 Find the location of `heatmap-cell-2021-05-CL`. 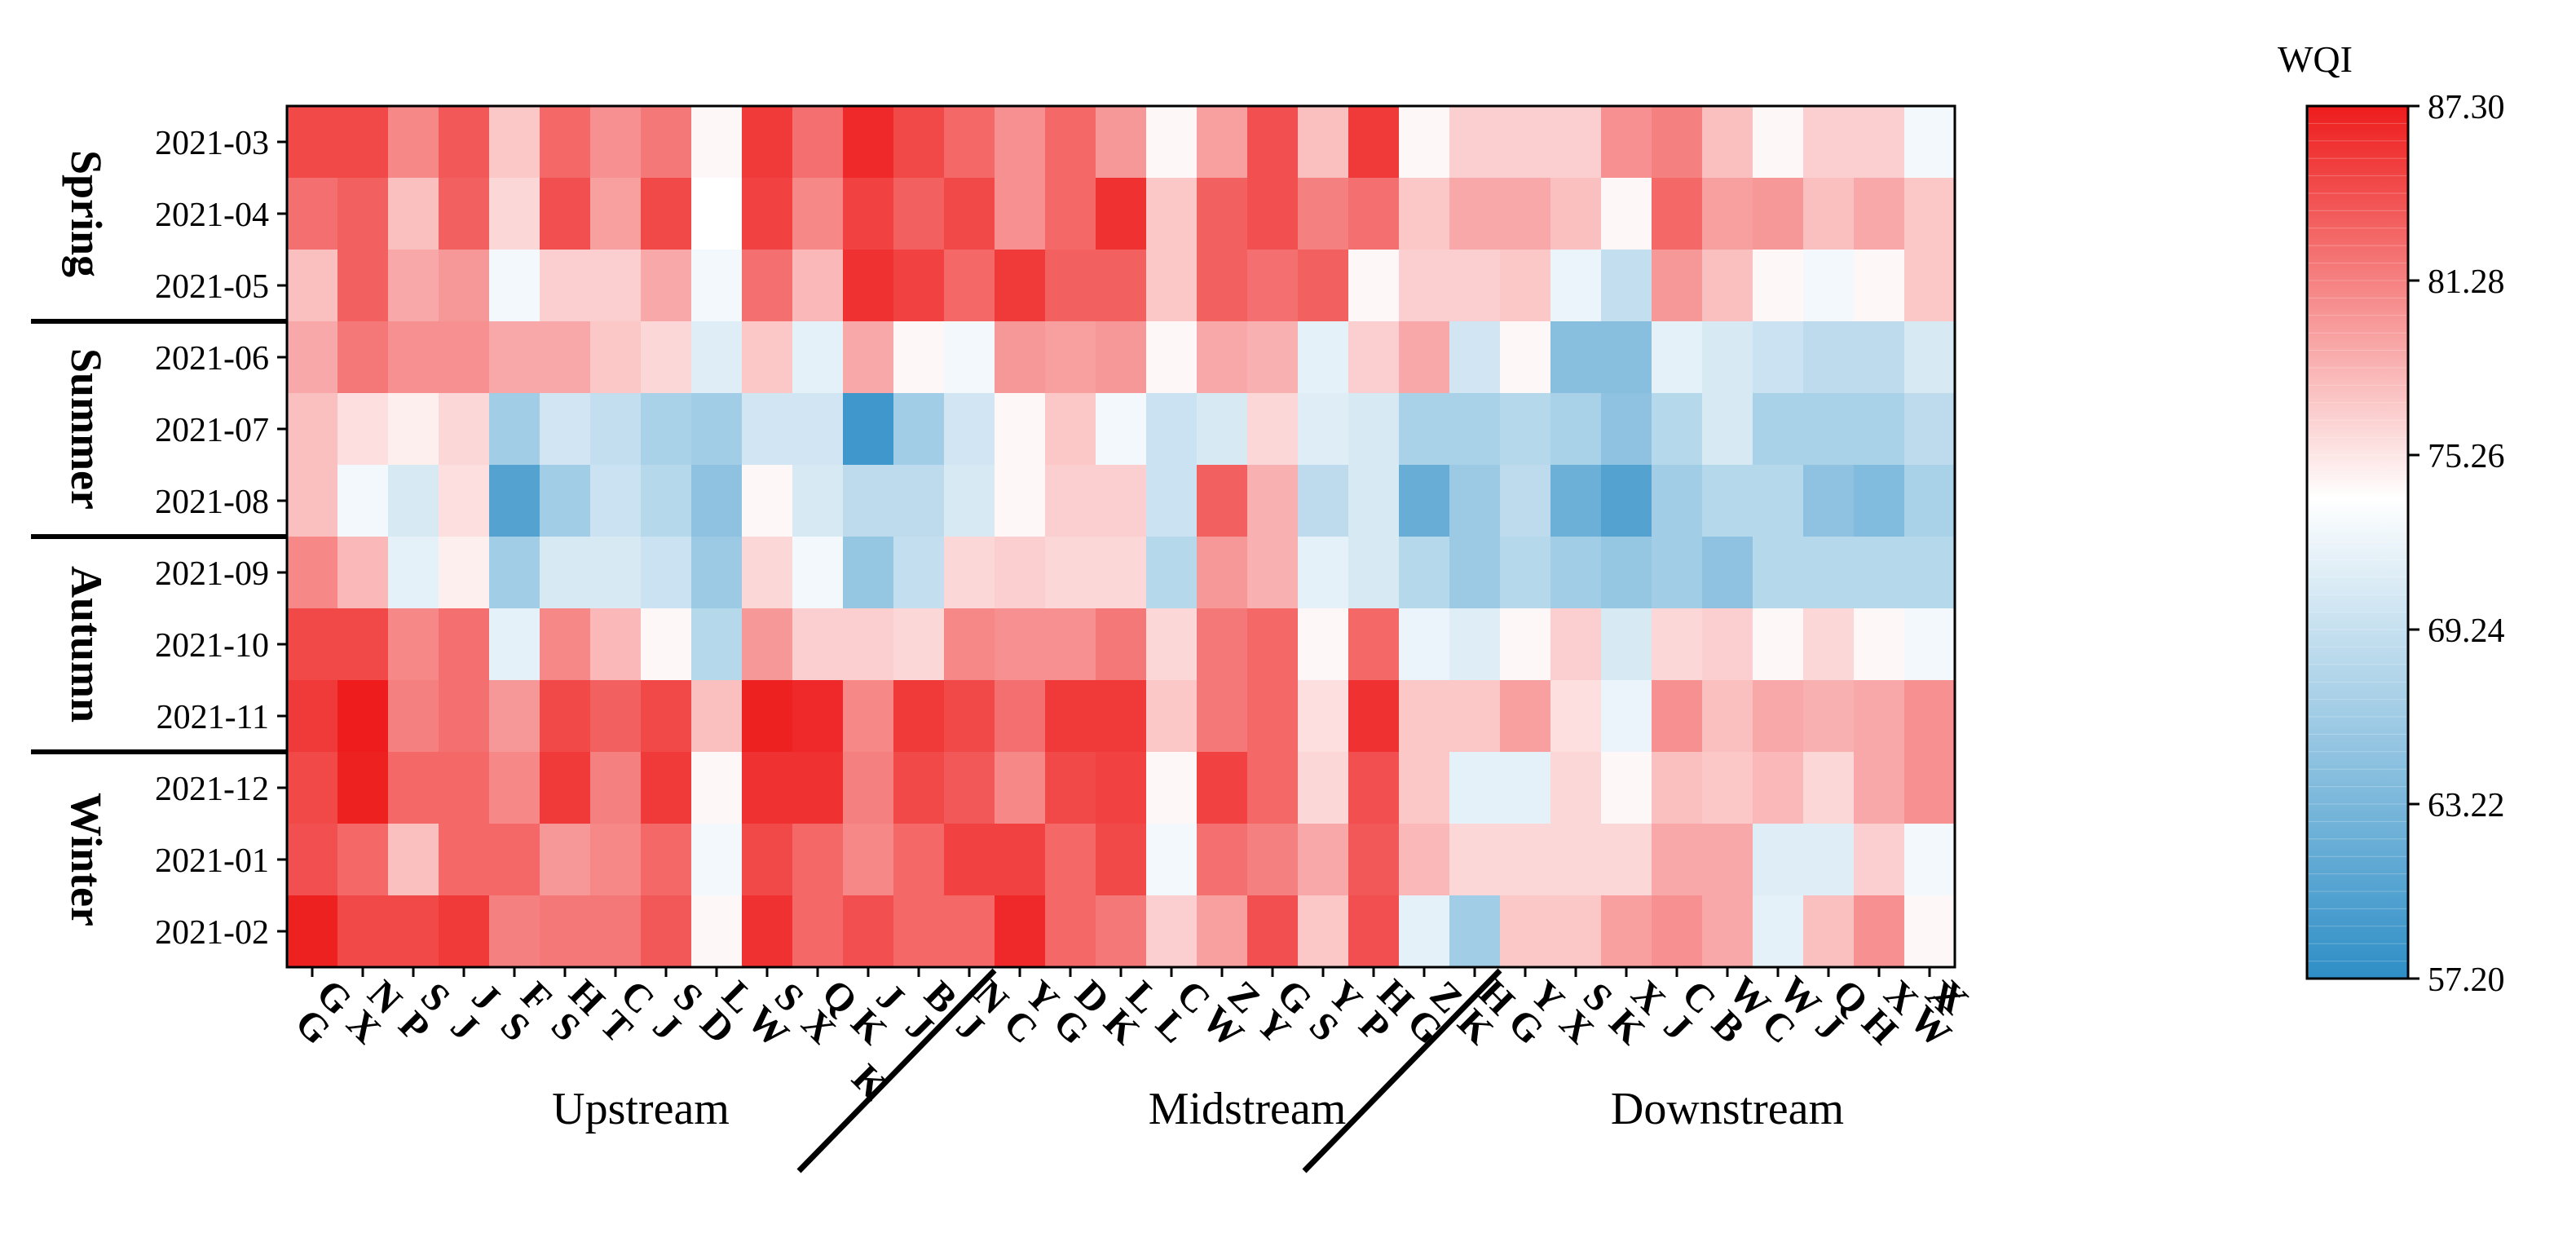

heatmap-cell-2021-05-CL is located at coordinates (1172, 286).